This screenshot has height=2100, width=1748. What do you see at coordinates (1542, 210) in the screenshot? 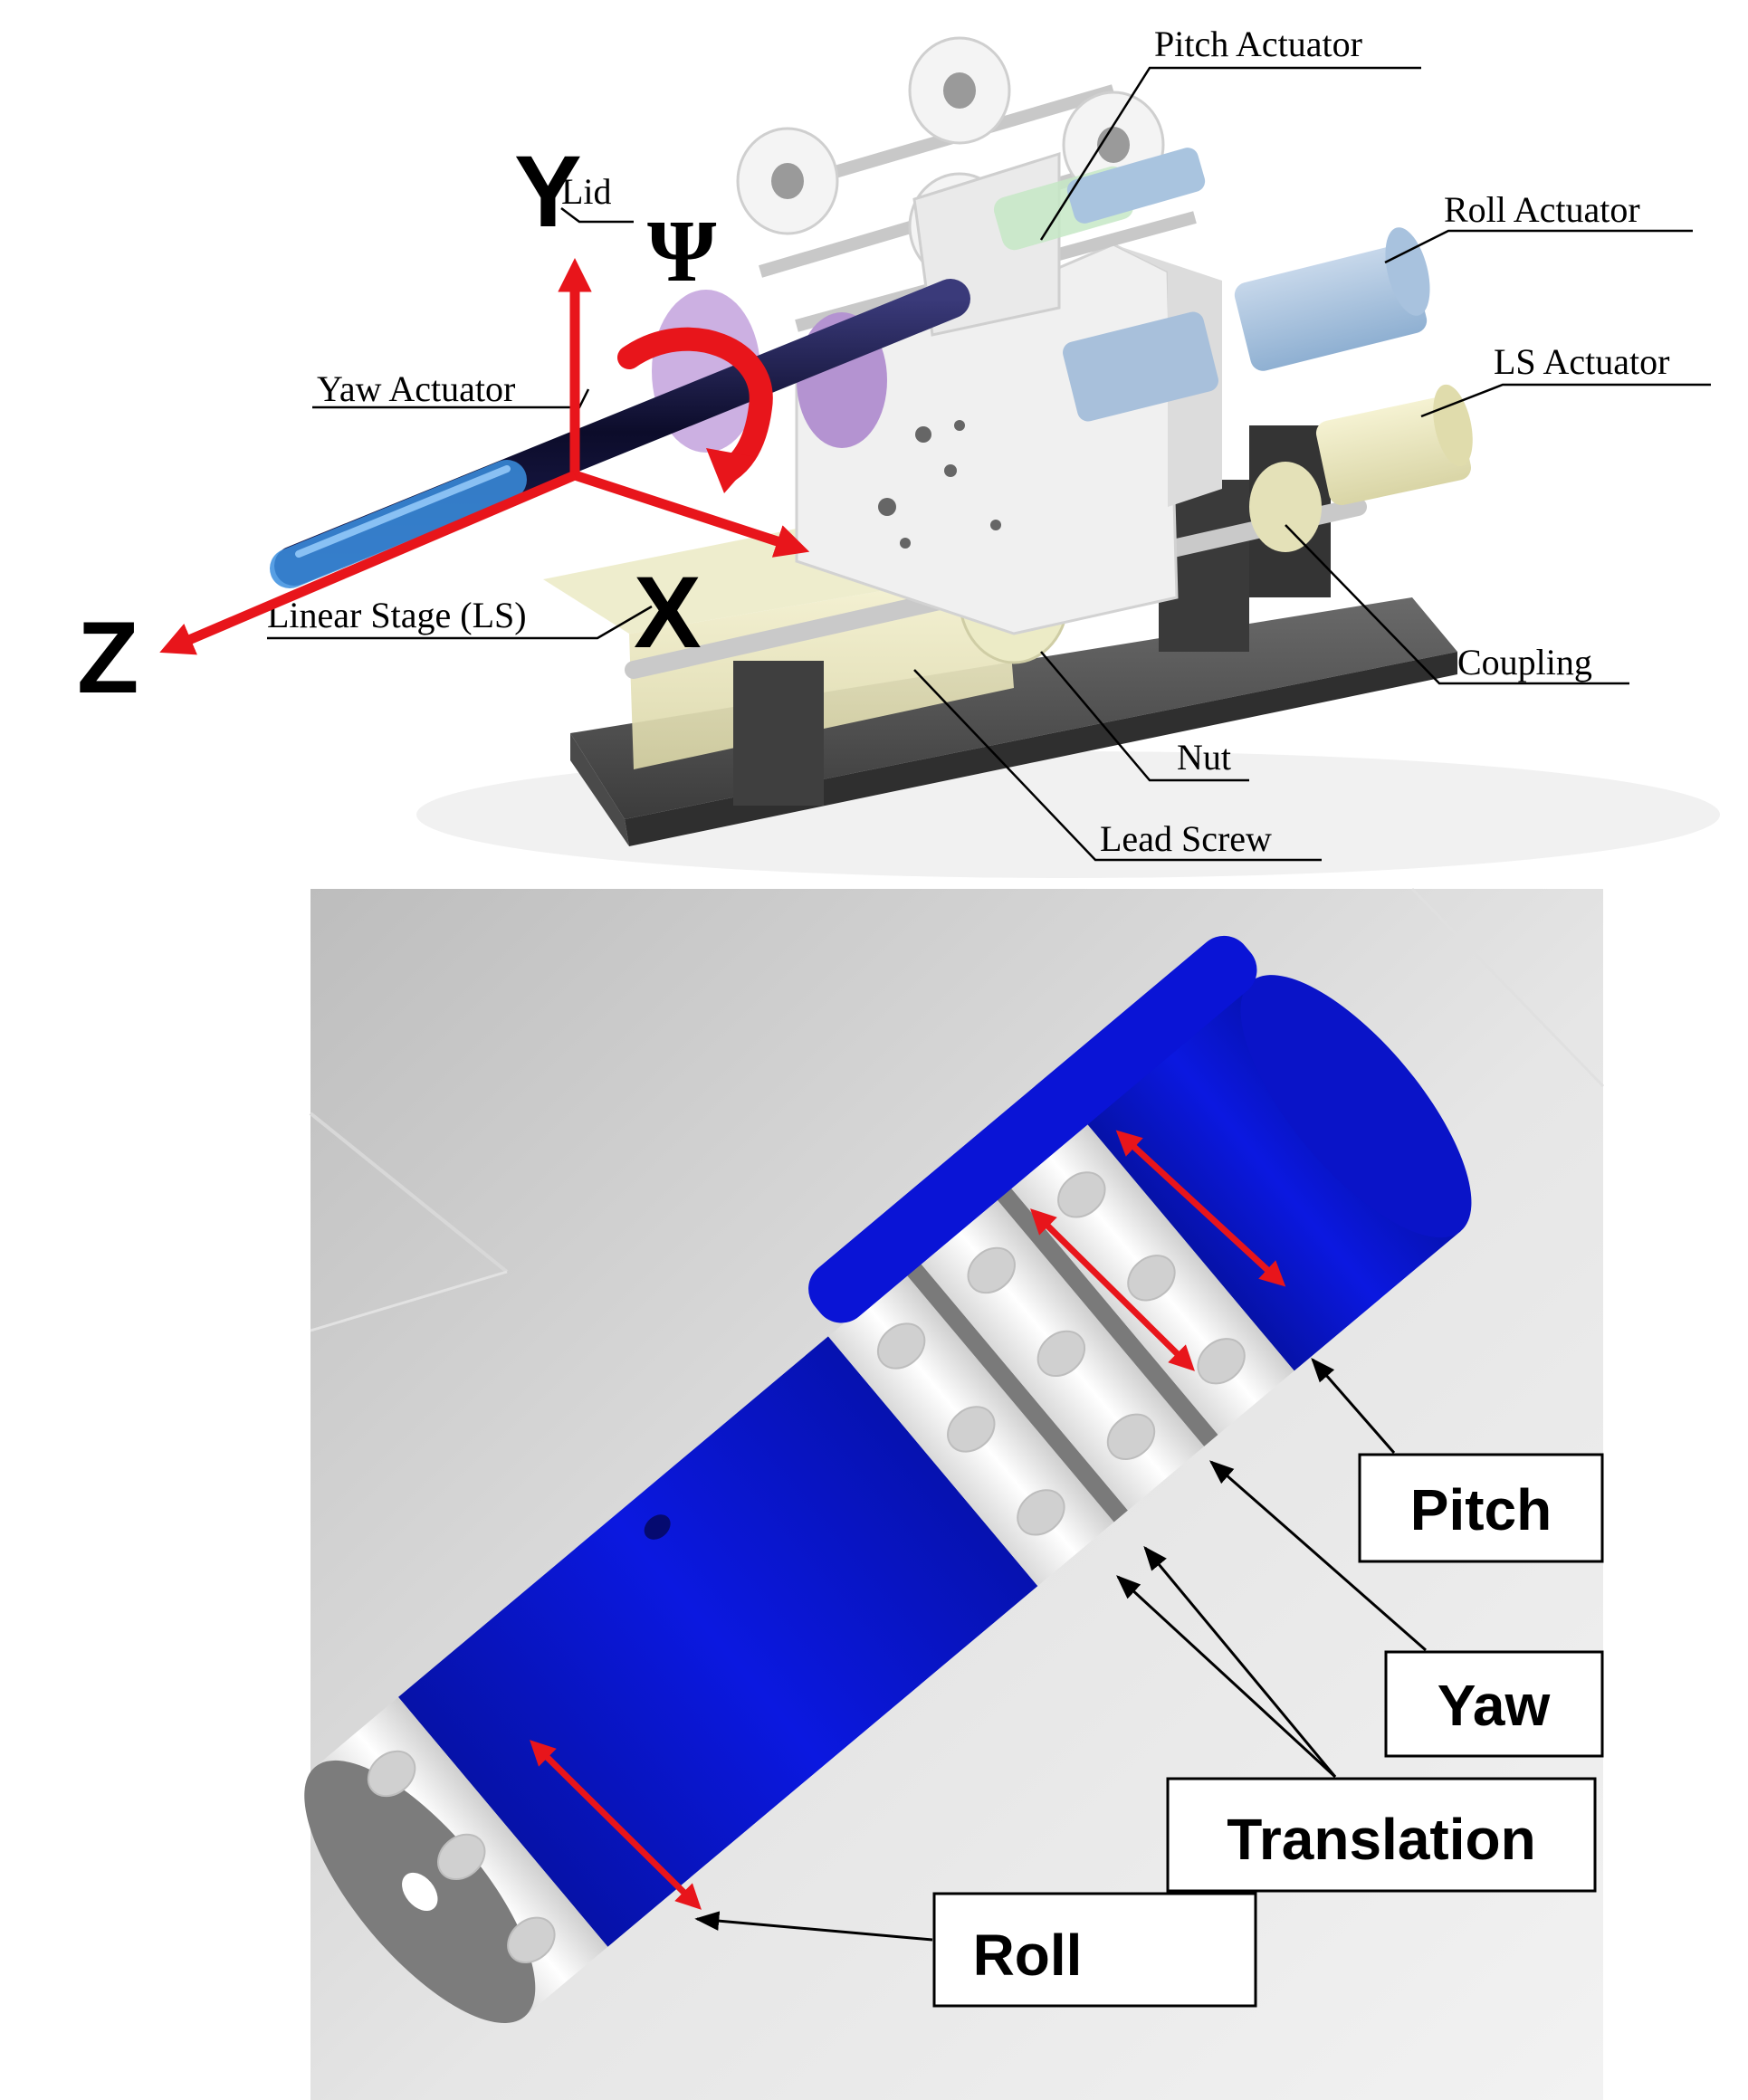
I see `roll-actuator-label: Roll Actuator` at bounding box center [1542, 210].